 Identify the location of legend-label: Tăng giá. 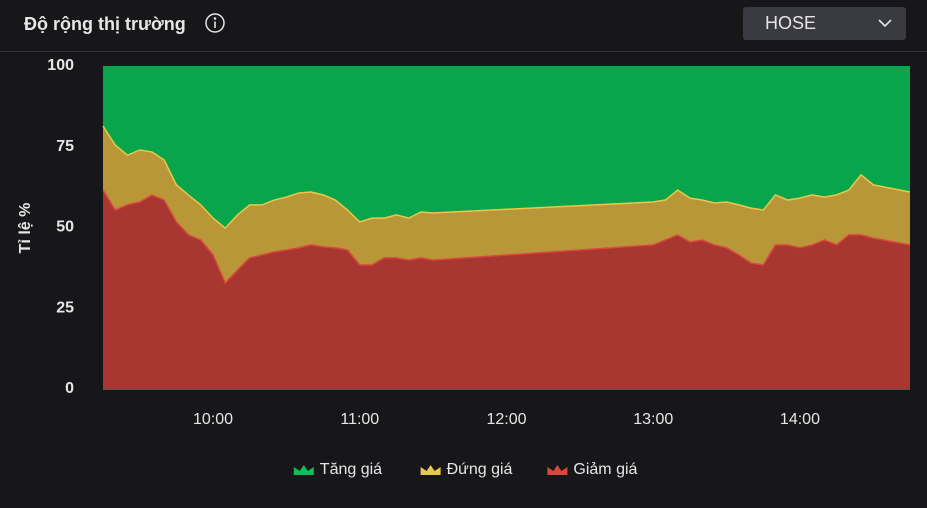
(351, 469).